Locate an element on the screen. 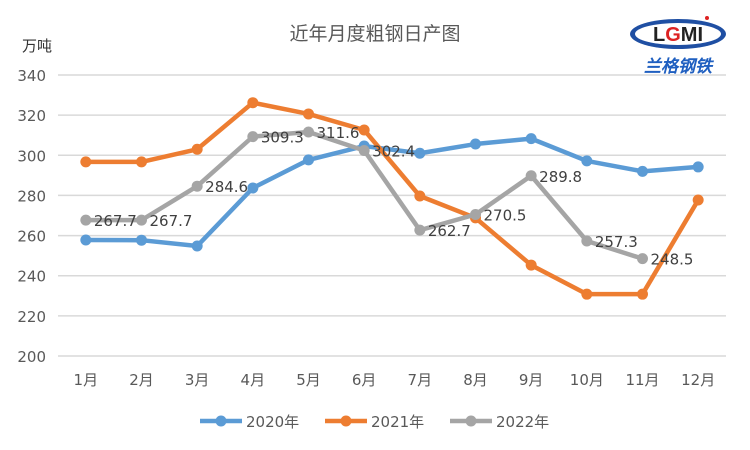  data-label: 248.5 is located at coordinates (672, 260).